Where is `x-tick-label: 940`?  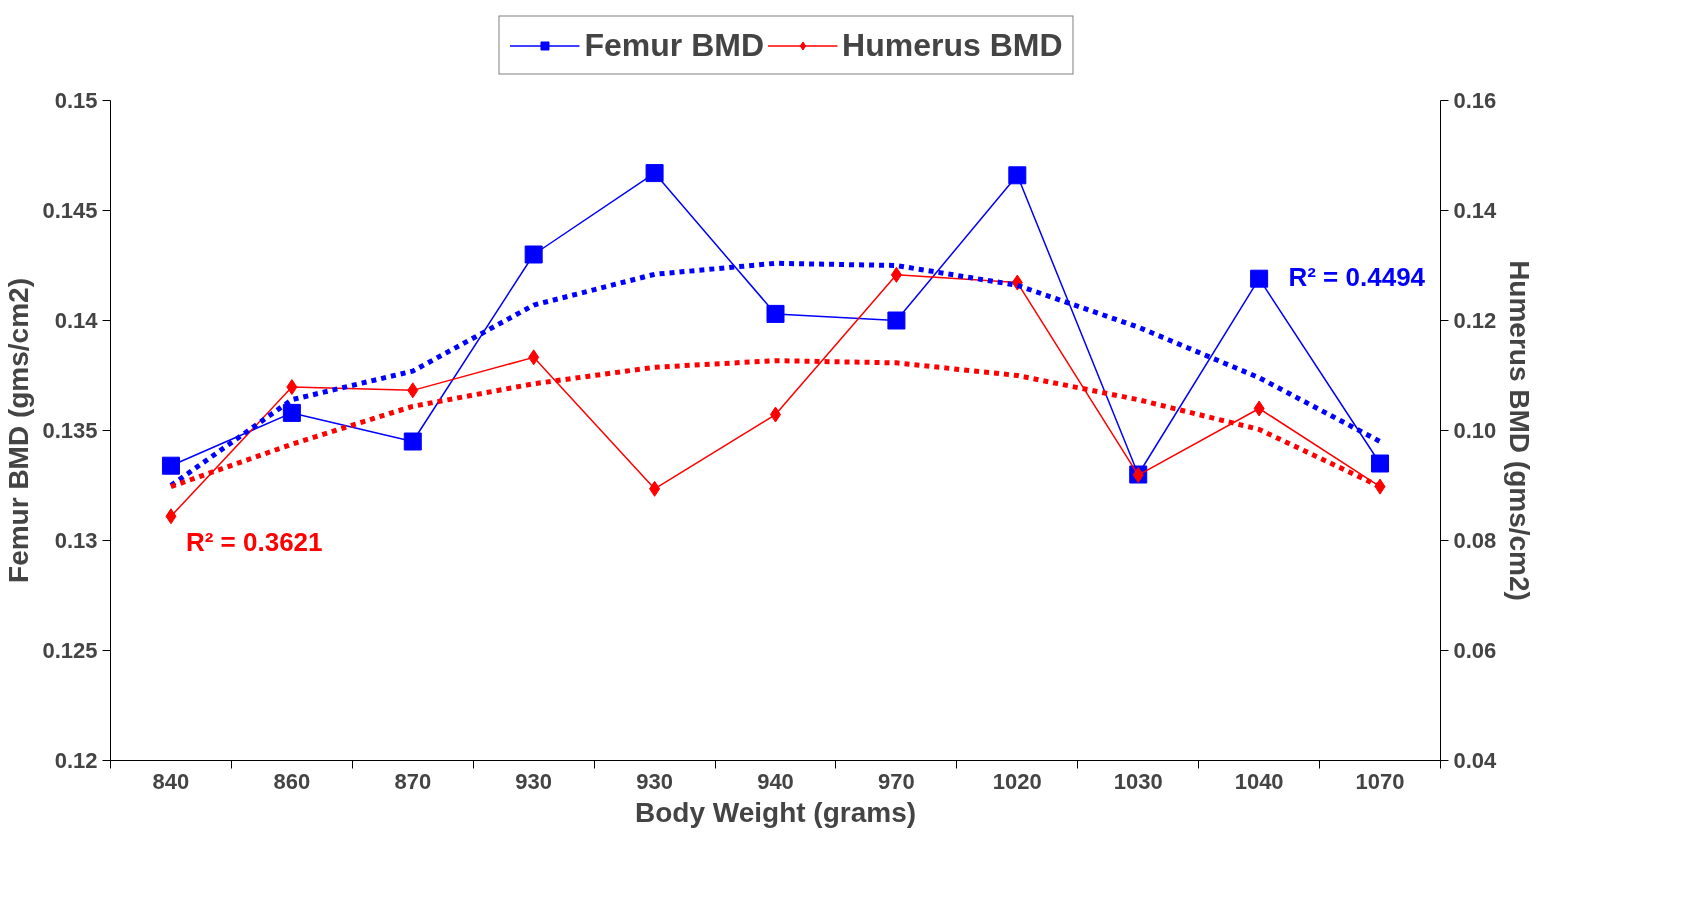 x-tick-label: 940 is located at coordinates (775, 781).